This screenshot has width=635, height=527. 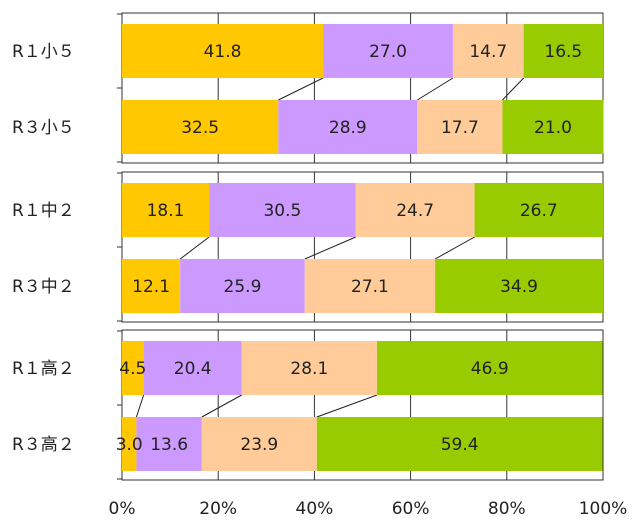 I want to click on data-label: 27.0, so click(x=388, y=52).